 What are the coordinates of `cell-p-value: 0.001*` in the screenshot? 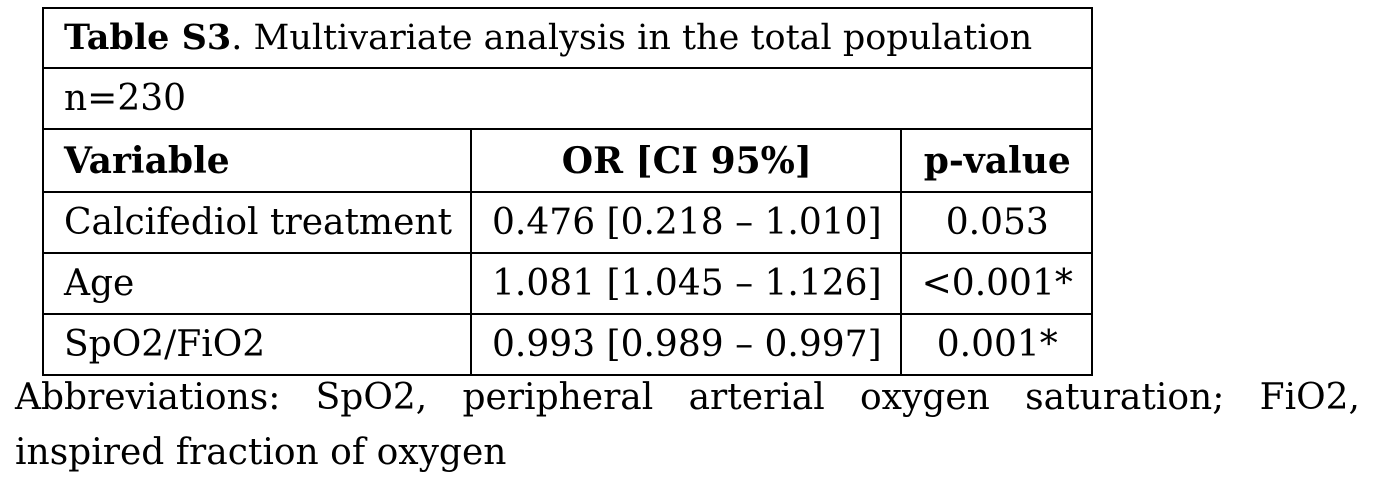 It's located at (996, 344).